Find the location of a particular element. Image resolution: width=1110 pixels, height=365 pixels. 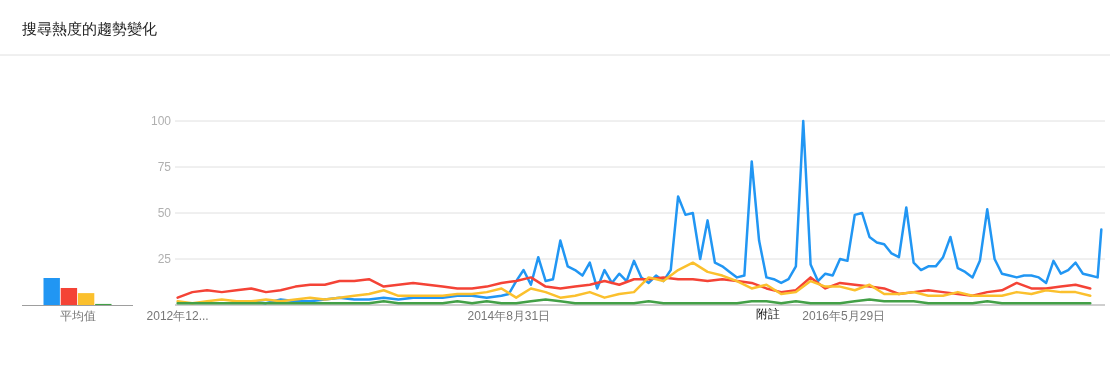

y-tick-label: 25 is located at coordinates (164, 259).